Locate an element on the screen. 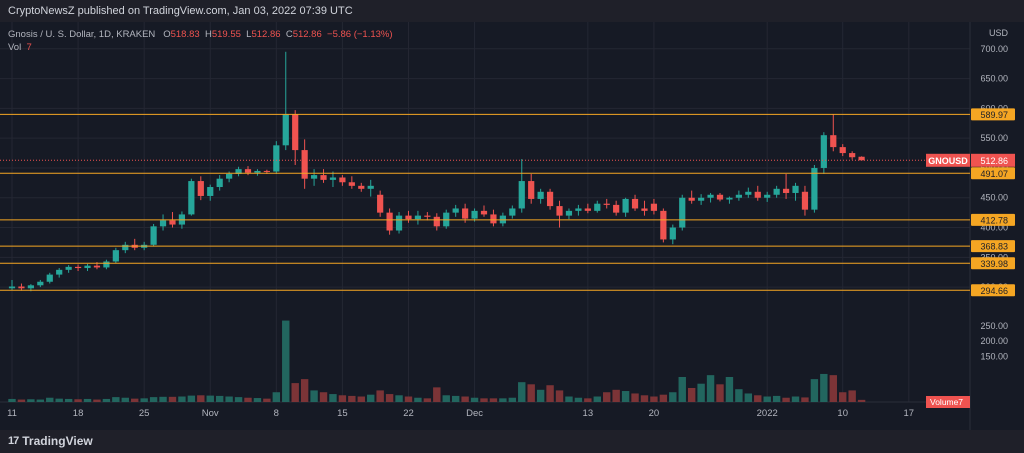 The height and width of the screenshot is (453, 1024). price-tick-label: 650.00 is located at coordinates (994, 79).